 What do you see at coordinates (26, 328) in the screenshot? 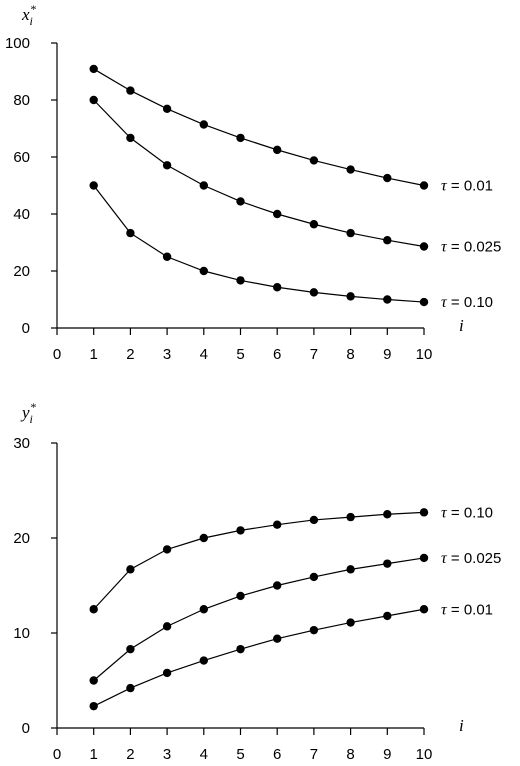
I see `y-tick-label: 0` at bounding box center [26, 328].